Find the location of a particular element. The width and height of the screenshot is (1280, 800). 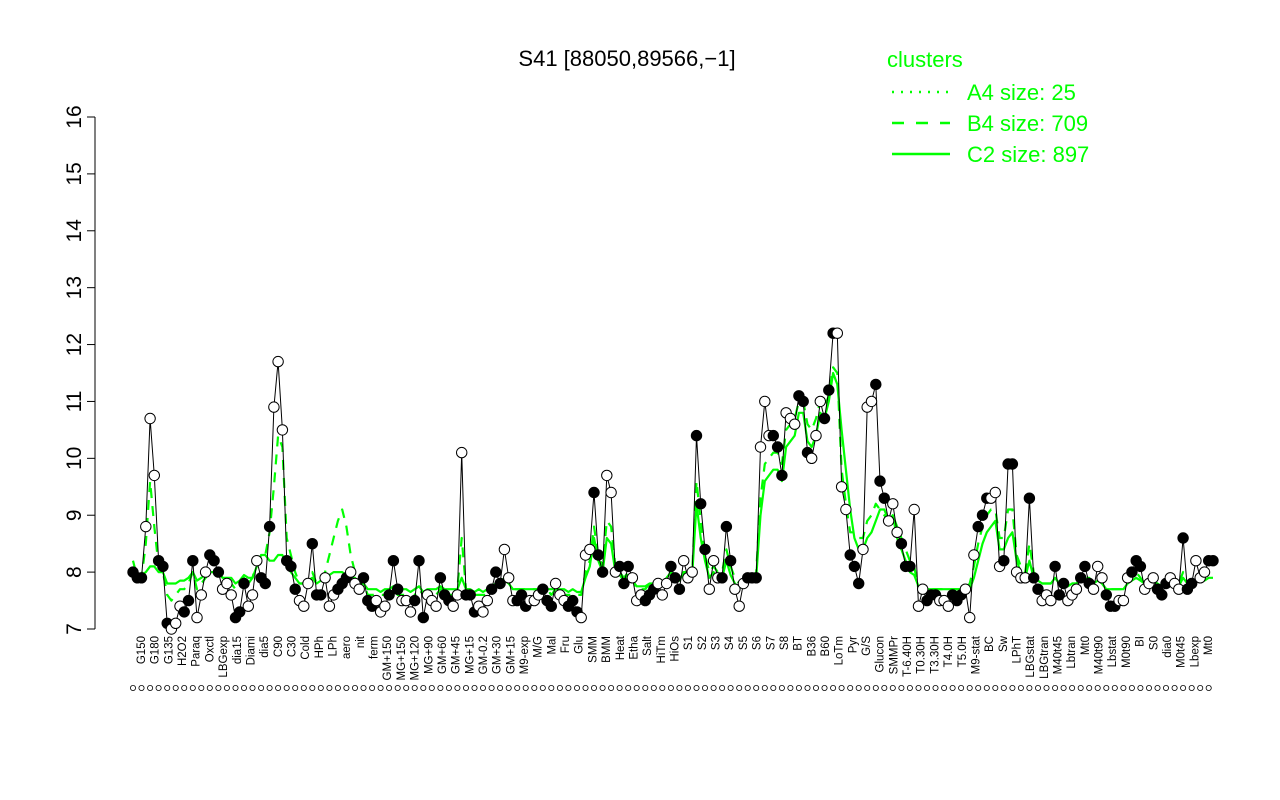

x-tick-label-55: SMMPr is located at coordinates (894, 655).